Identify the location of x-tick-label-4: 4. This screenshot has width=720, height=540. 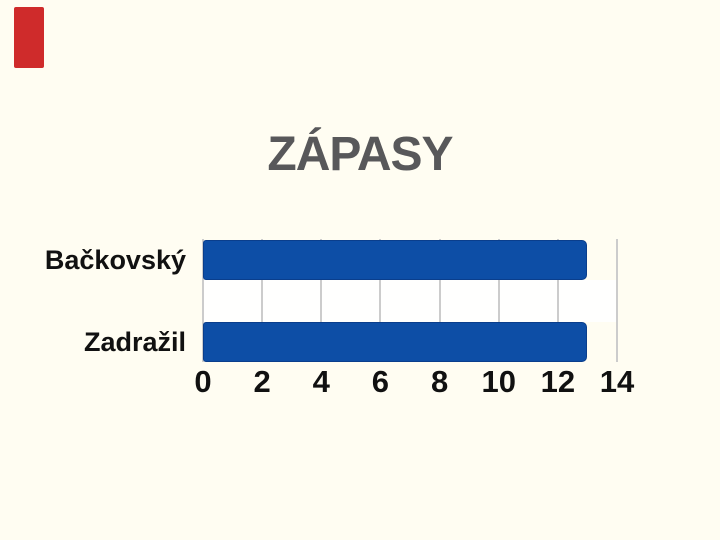
(321, 381).